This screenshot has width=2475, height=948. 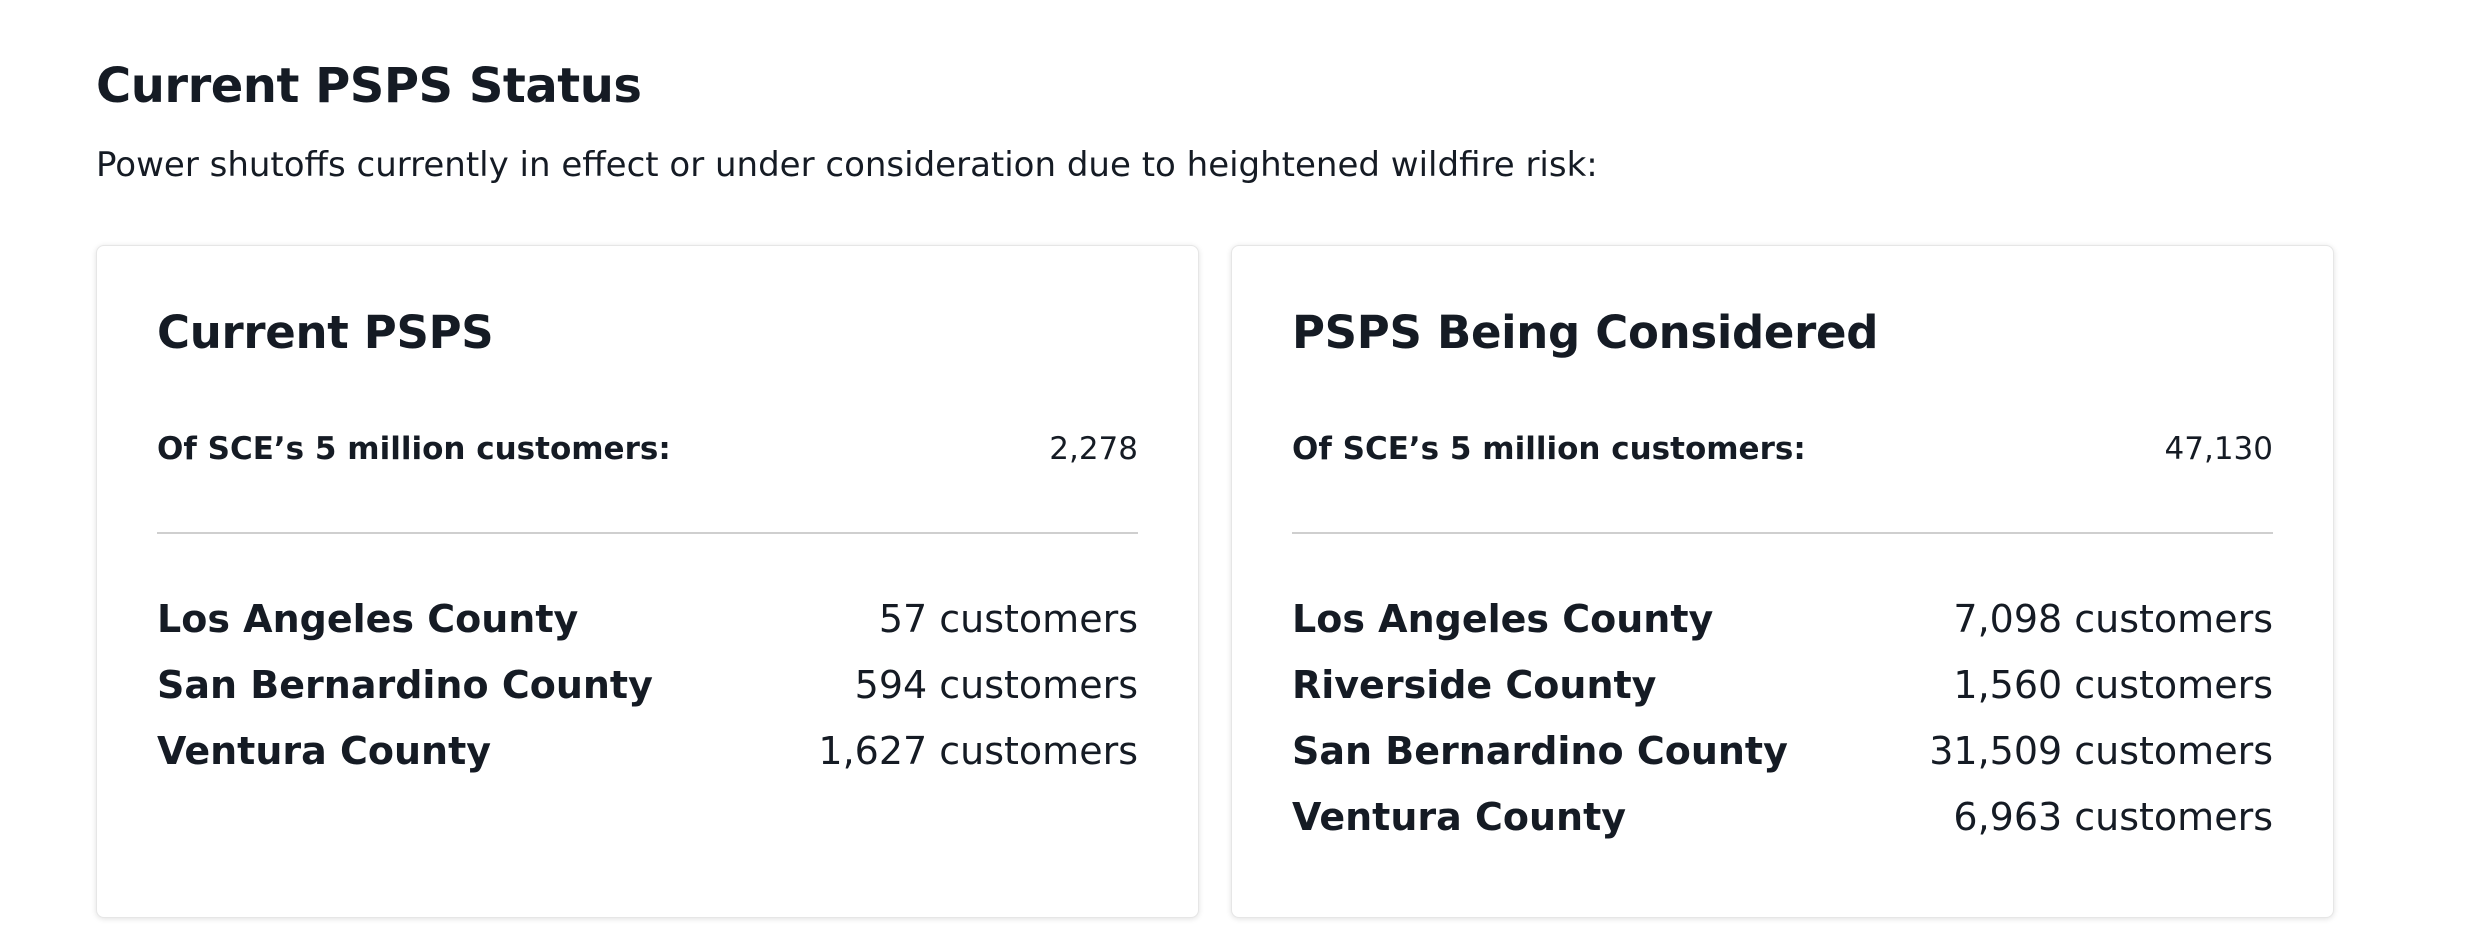 I want to click on county-row: San Bernardino County 594 customers, so click(x=647, y=685).